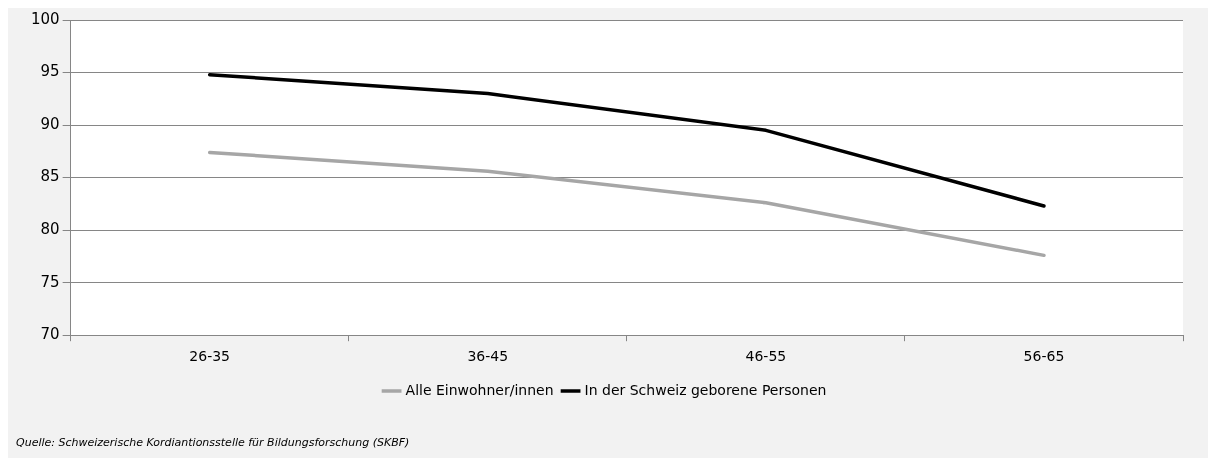 Image resolution: width=1216 pixels, height=460 pixels. Describe the element at coordinates (50, 176) in the screenshot. I see `y-tick-label: 85` at that location.